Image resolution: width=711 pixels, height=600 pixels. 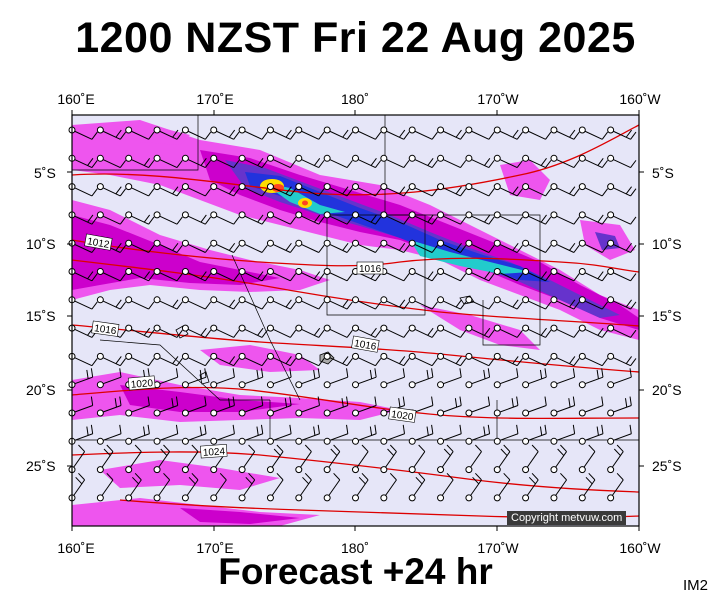 What do you see at coordinates (355, 38) in the screenshot?
I see `map-title: 1200 NZST Fri 22 Aug 2025` at bounding box center [355, 38].